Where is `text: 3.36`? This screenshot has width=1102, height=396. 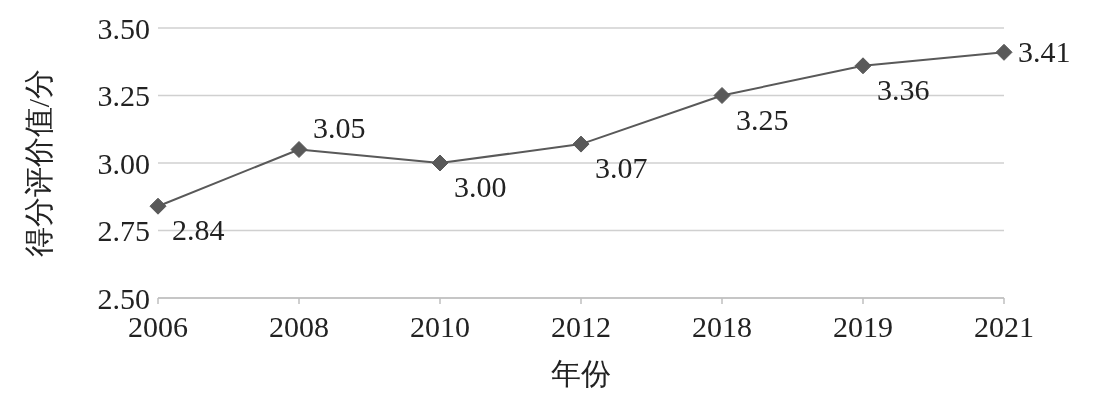
text: 3.36 is located at coordinates (903, 89).